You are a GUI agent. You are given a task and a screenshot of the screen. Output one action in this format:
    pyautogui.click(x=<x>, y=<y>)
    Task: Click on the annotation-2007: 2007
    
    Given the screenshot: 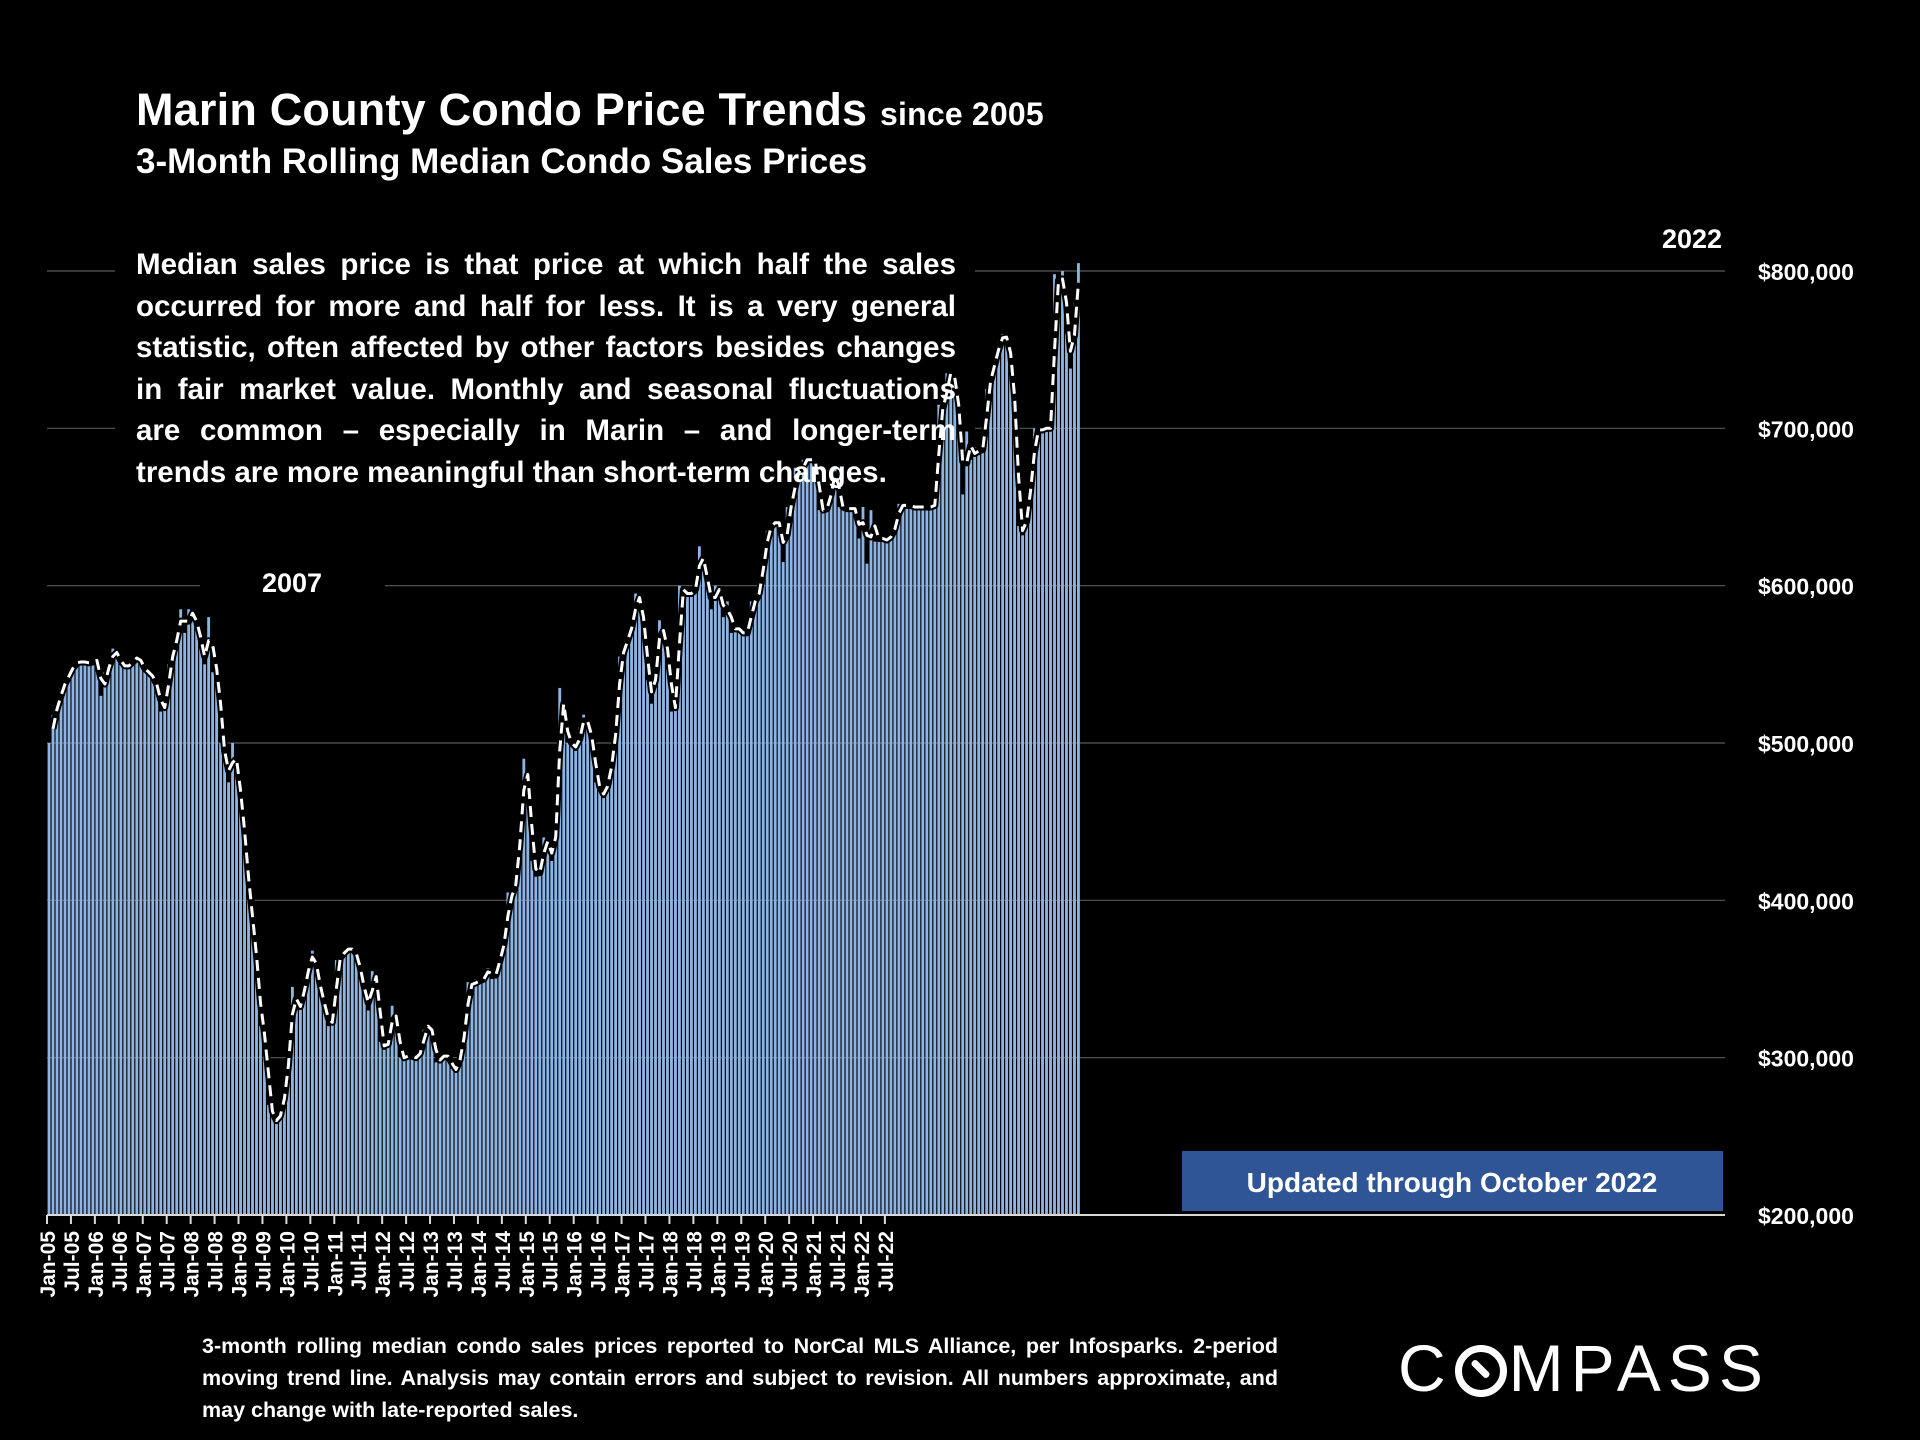 What is the action you would take?
    pyautogui.click(x=292, y=583)
    